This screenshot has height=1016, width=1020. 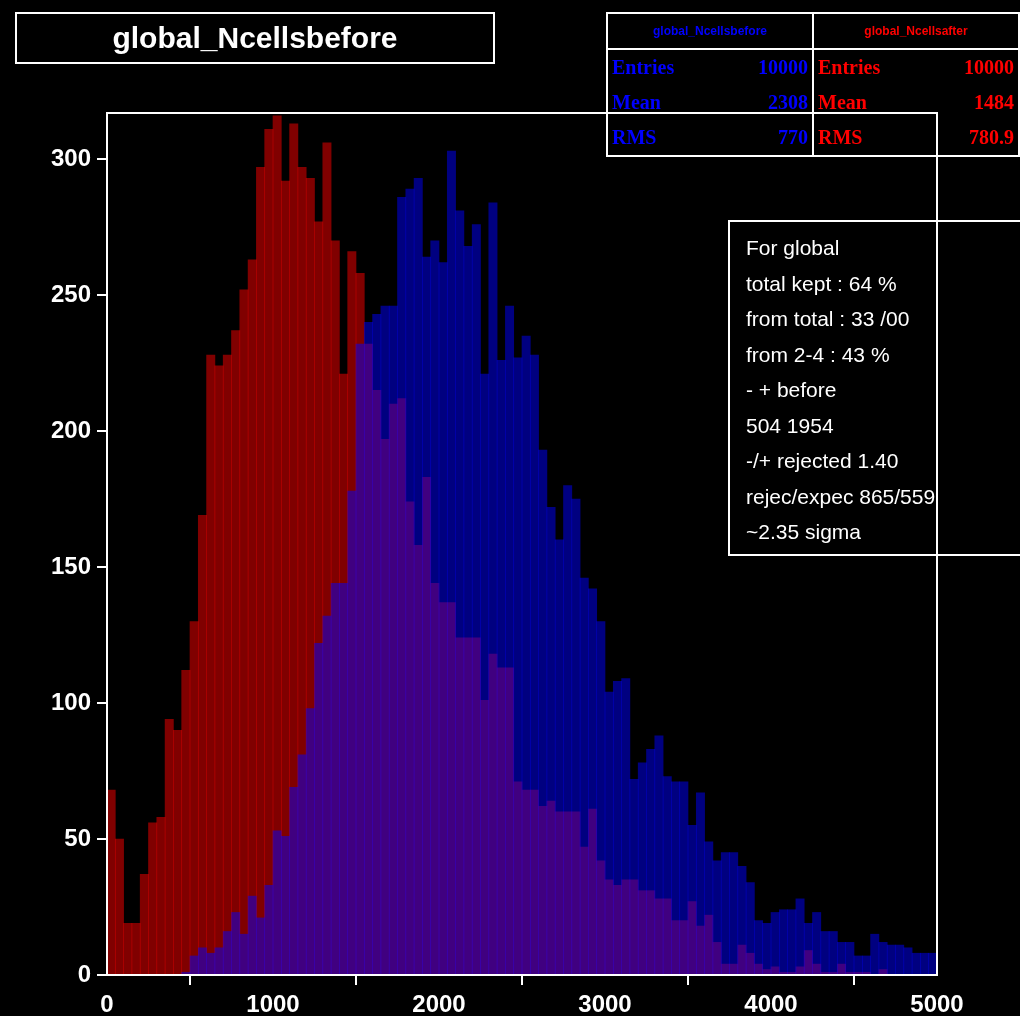 What do you see at coordinates (439, 1003) in the screenshot?
I see `x-tick-label: 2000` at bounding box center [439, 1003].